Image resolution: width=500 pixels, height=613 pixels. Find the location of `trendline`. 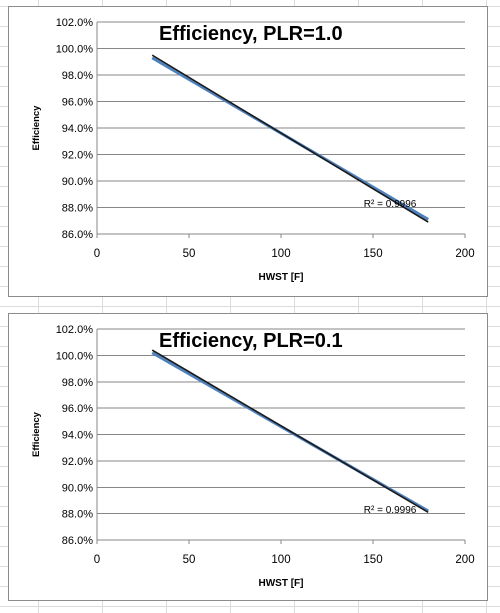

trendline is located at coordinates (290, 431).